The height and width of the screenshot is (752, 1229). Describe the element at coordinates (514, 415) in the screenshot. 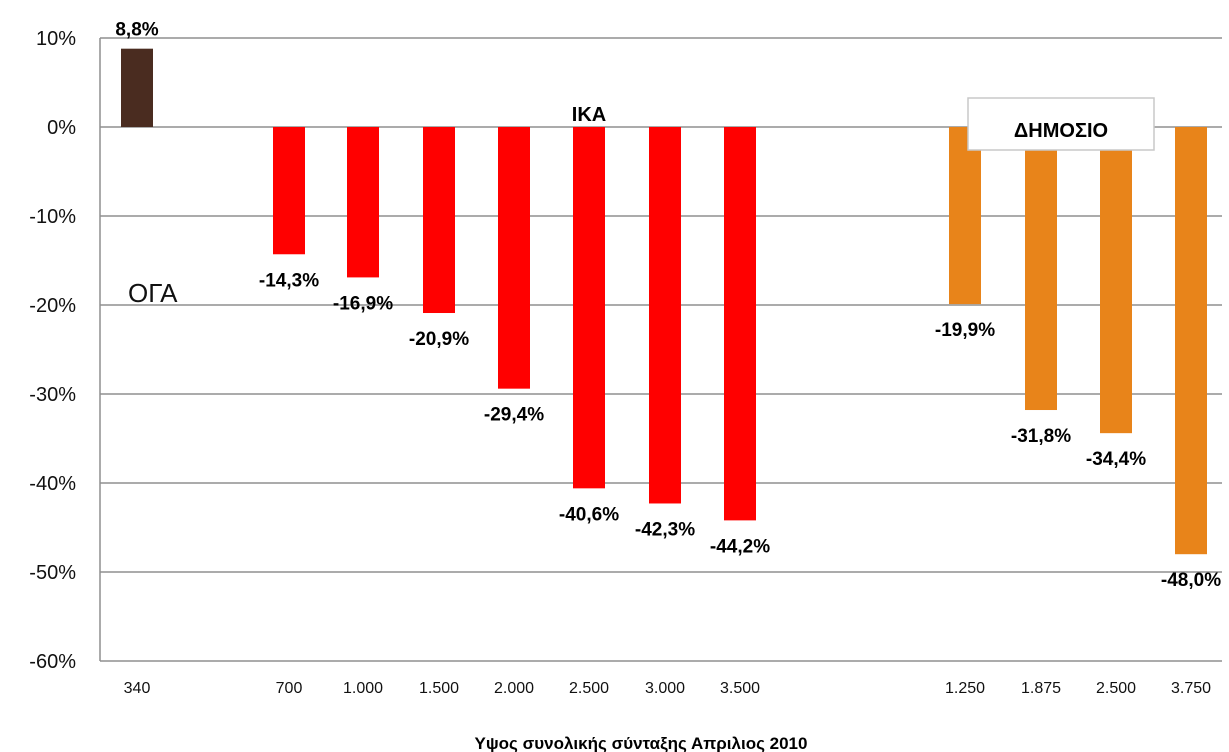

I see `data-label: -29,4%` at that location.